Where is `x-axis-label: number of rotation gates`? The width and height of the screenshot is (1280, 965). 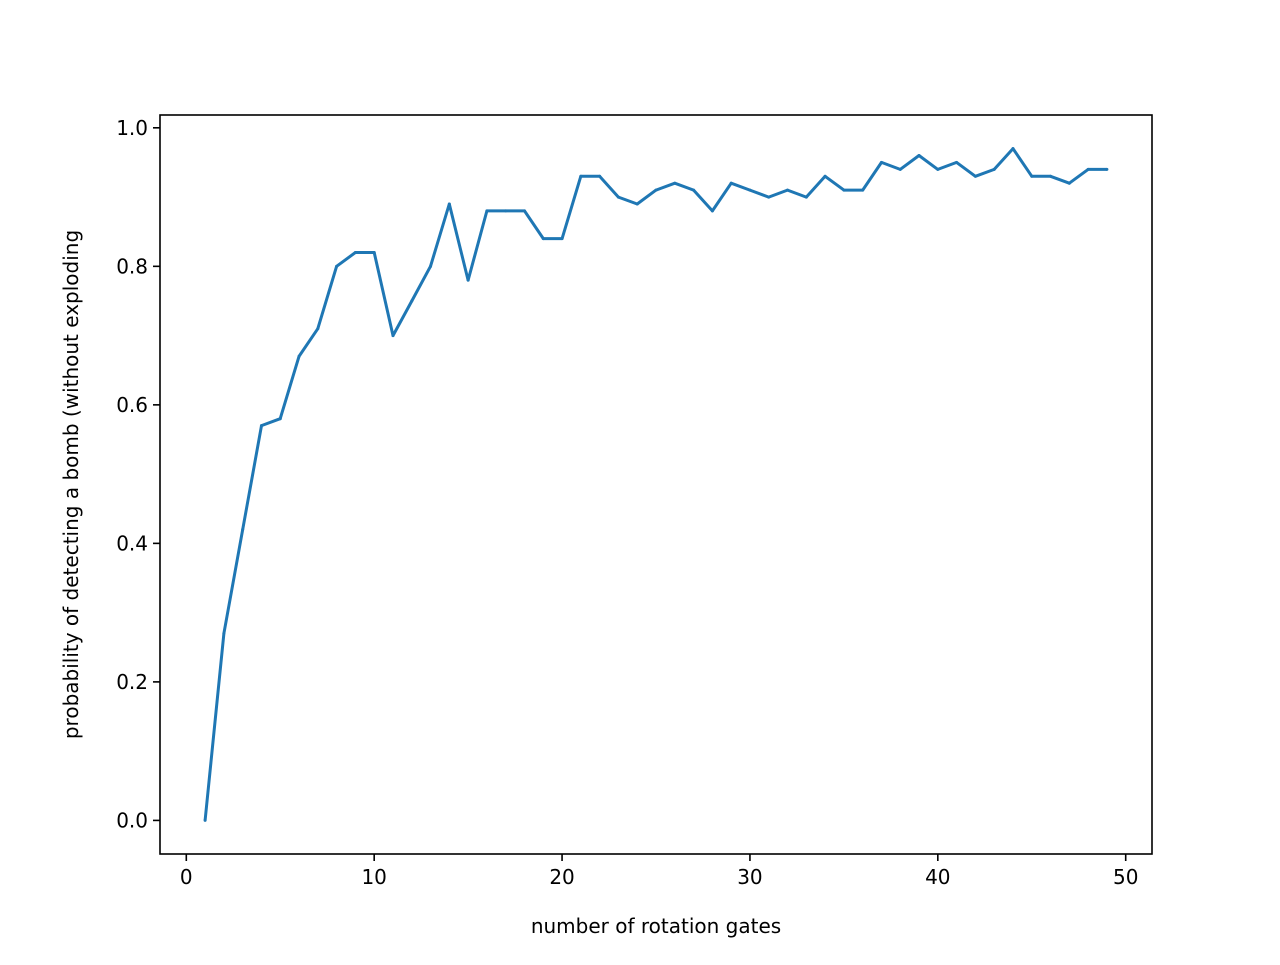 x-axis-label: number of rotation gates is located at coordinates (656, 926).